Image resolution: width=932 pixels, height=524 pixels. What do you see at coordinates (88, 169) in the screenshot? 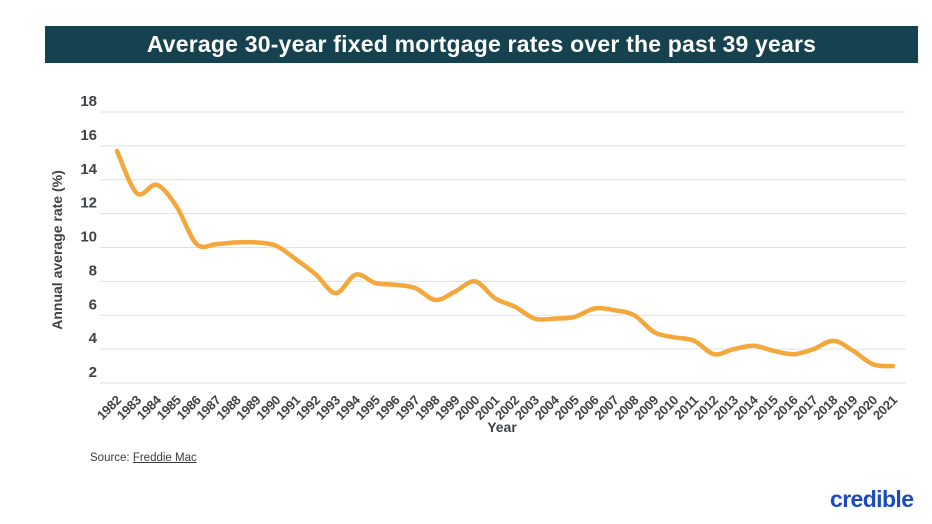
I see `y-tick-label: 14` at bounding box center [88, 169].